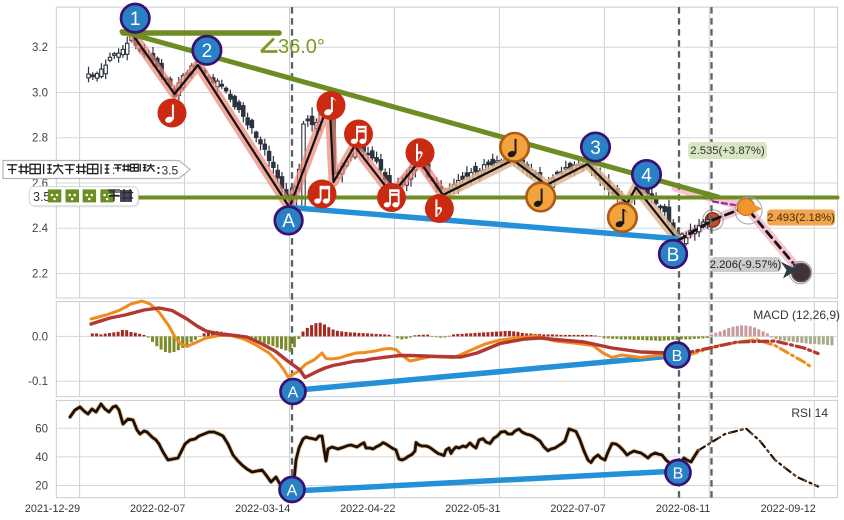 The image size is (844, 520). I want to click on svg-text: 2, so click(207, 51).